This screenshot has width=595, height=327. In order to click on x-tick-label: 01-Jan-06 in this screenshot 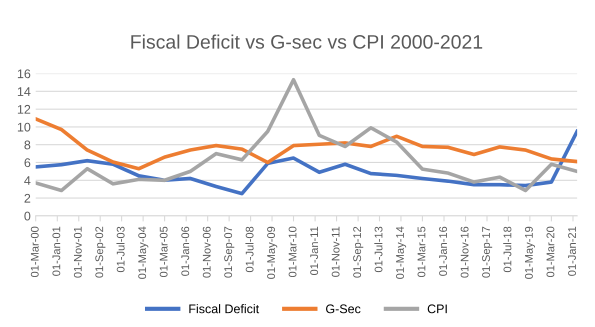, I will do `click(185, 251)`.